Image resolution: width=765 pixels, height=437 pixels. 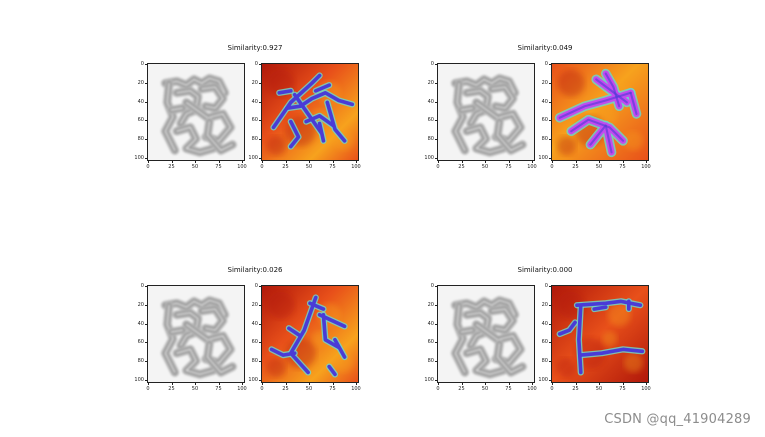 I want to click on panel-title: Similarity:0.000, so click(x=545, y=270).